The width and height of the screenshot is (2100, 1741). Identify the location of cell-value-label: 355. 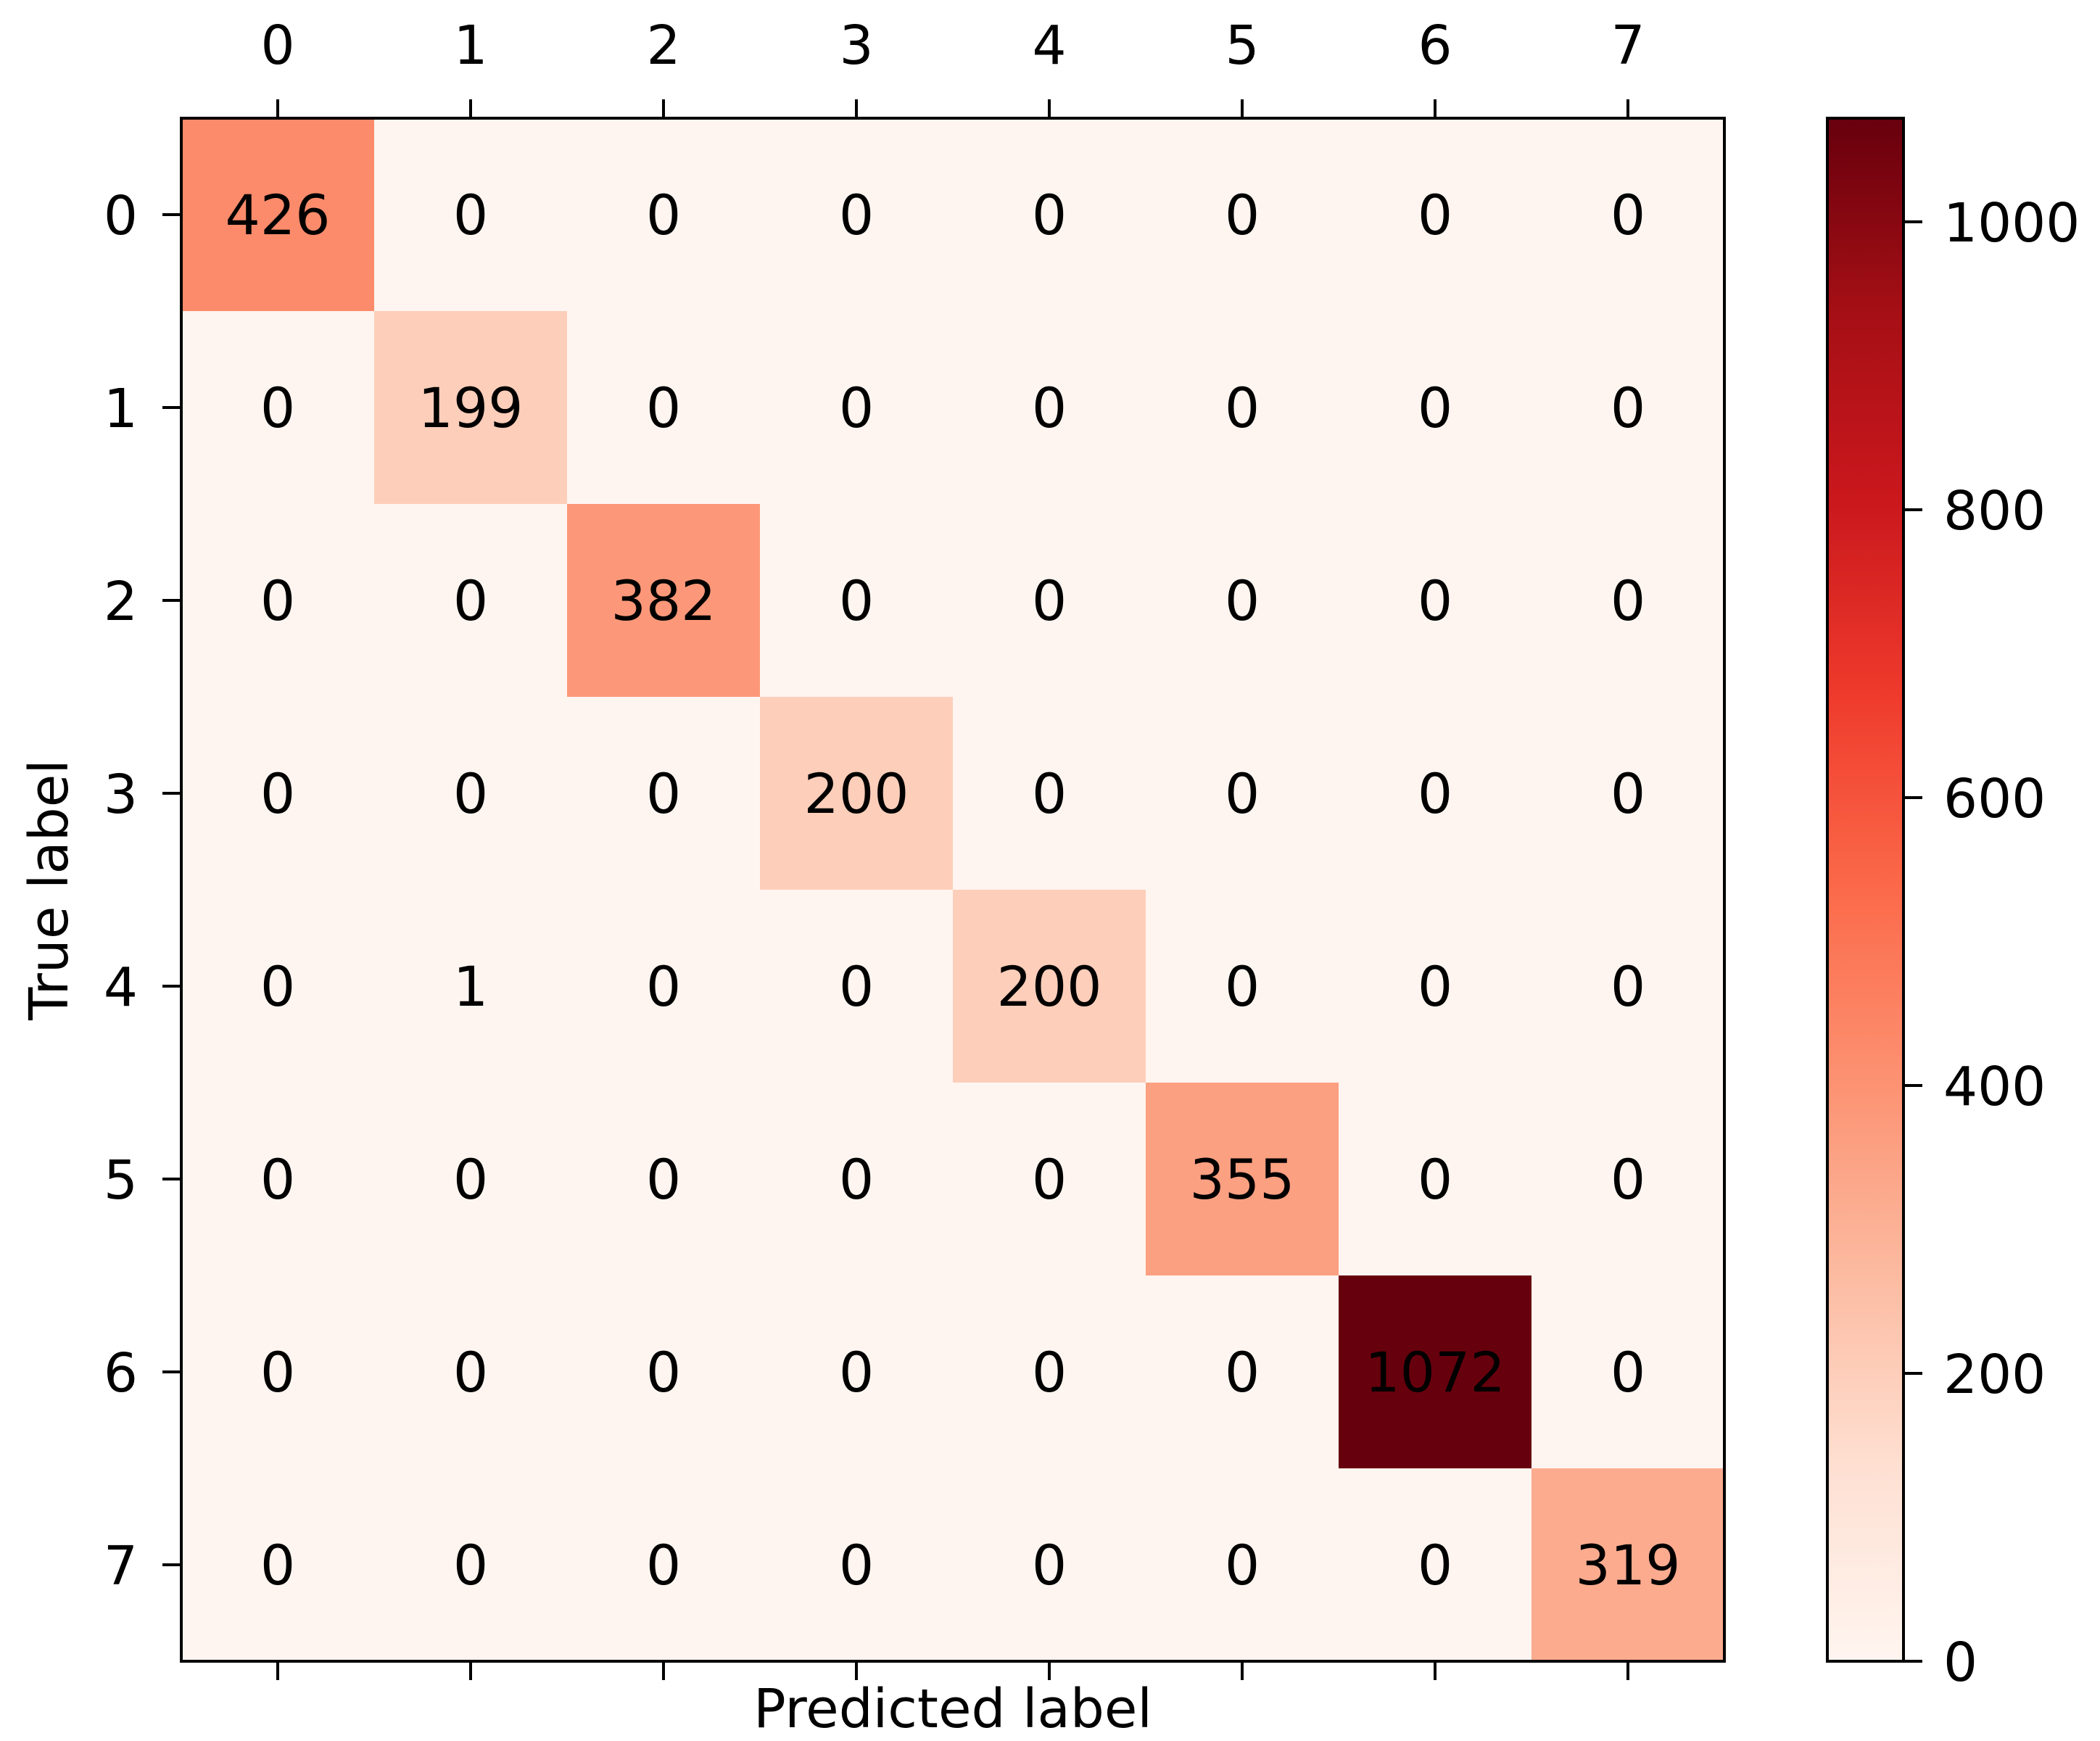
(1241, 1180).